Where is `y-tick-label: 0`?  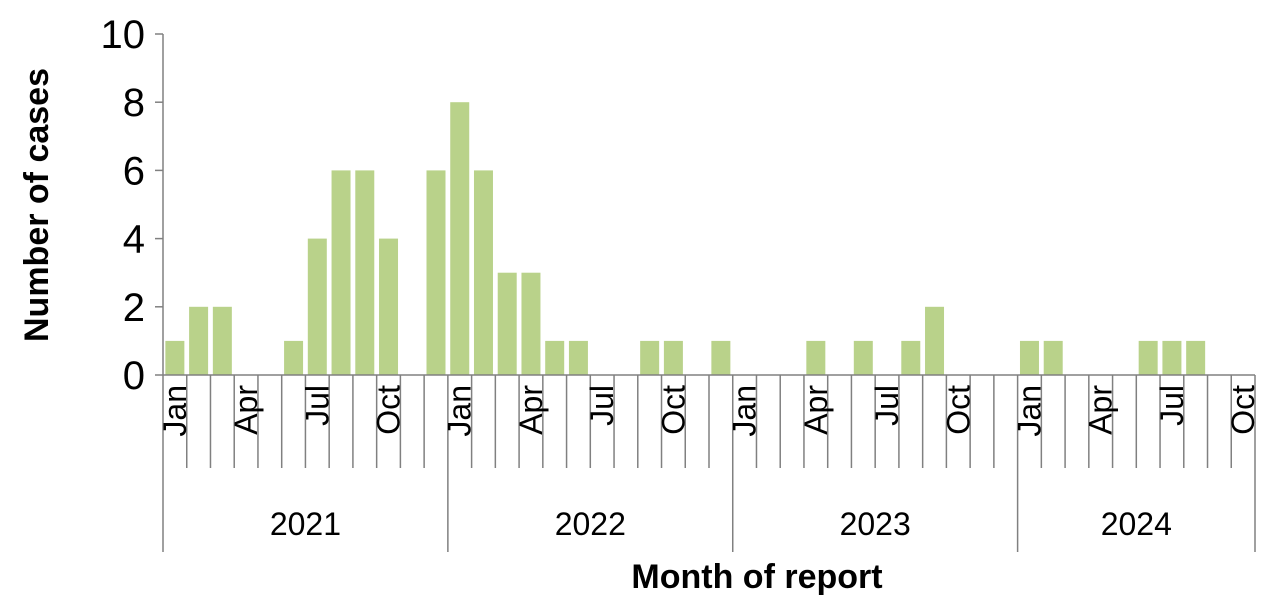 y-tick-label: 0 is located at coordinates (134, 376).